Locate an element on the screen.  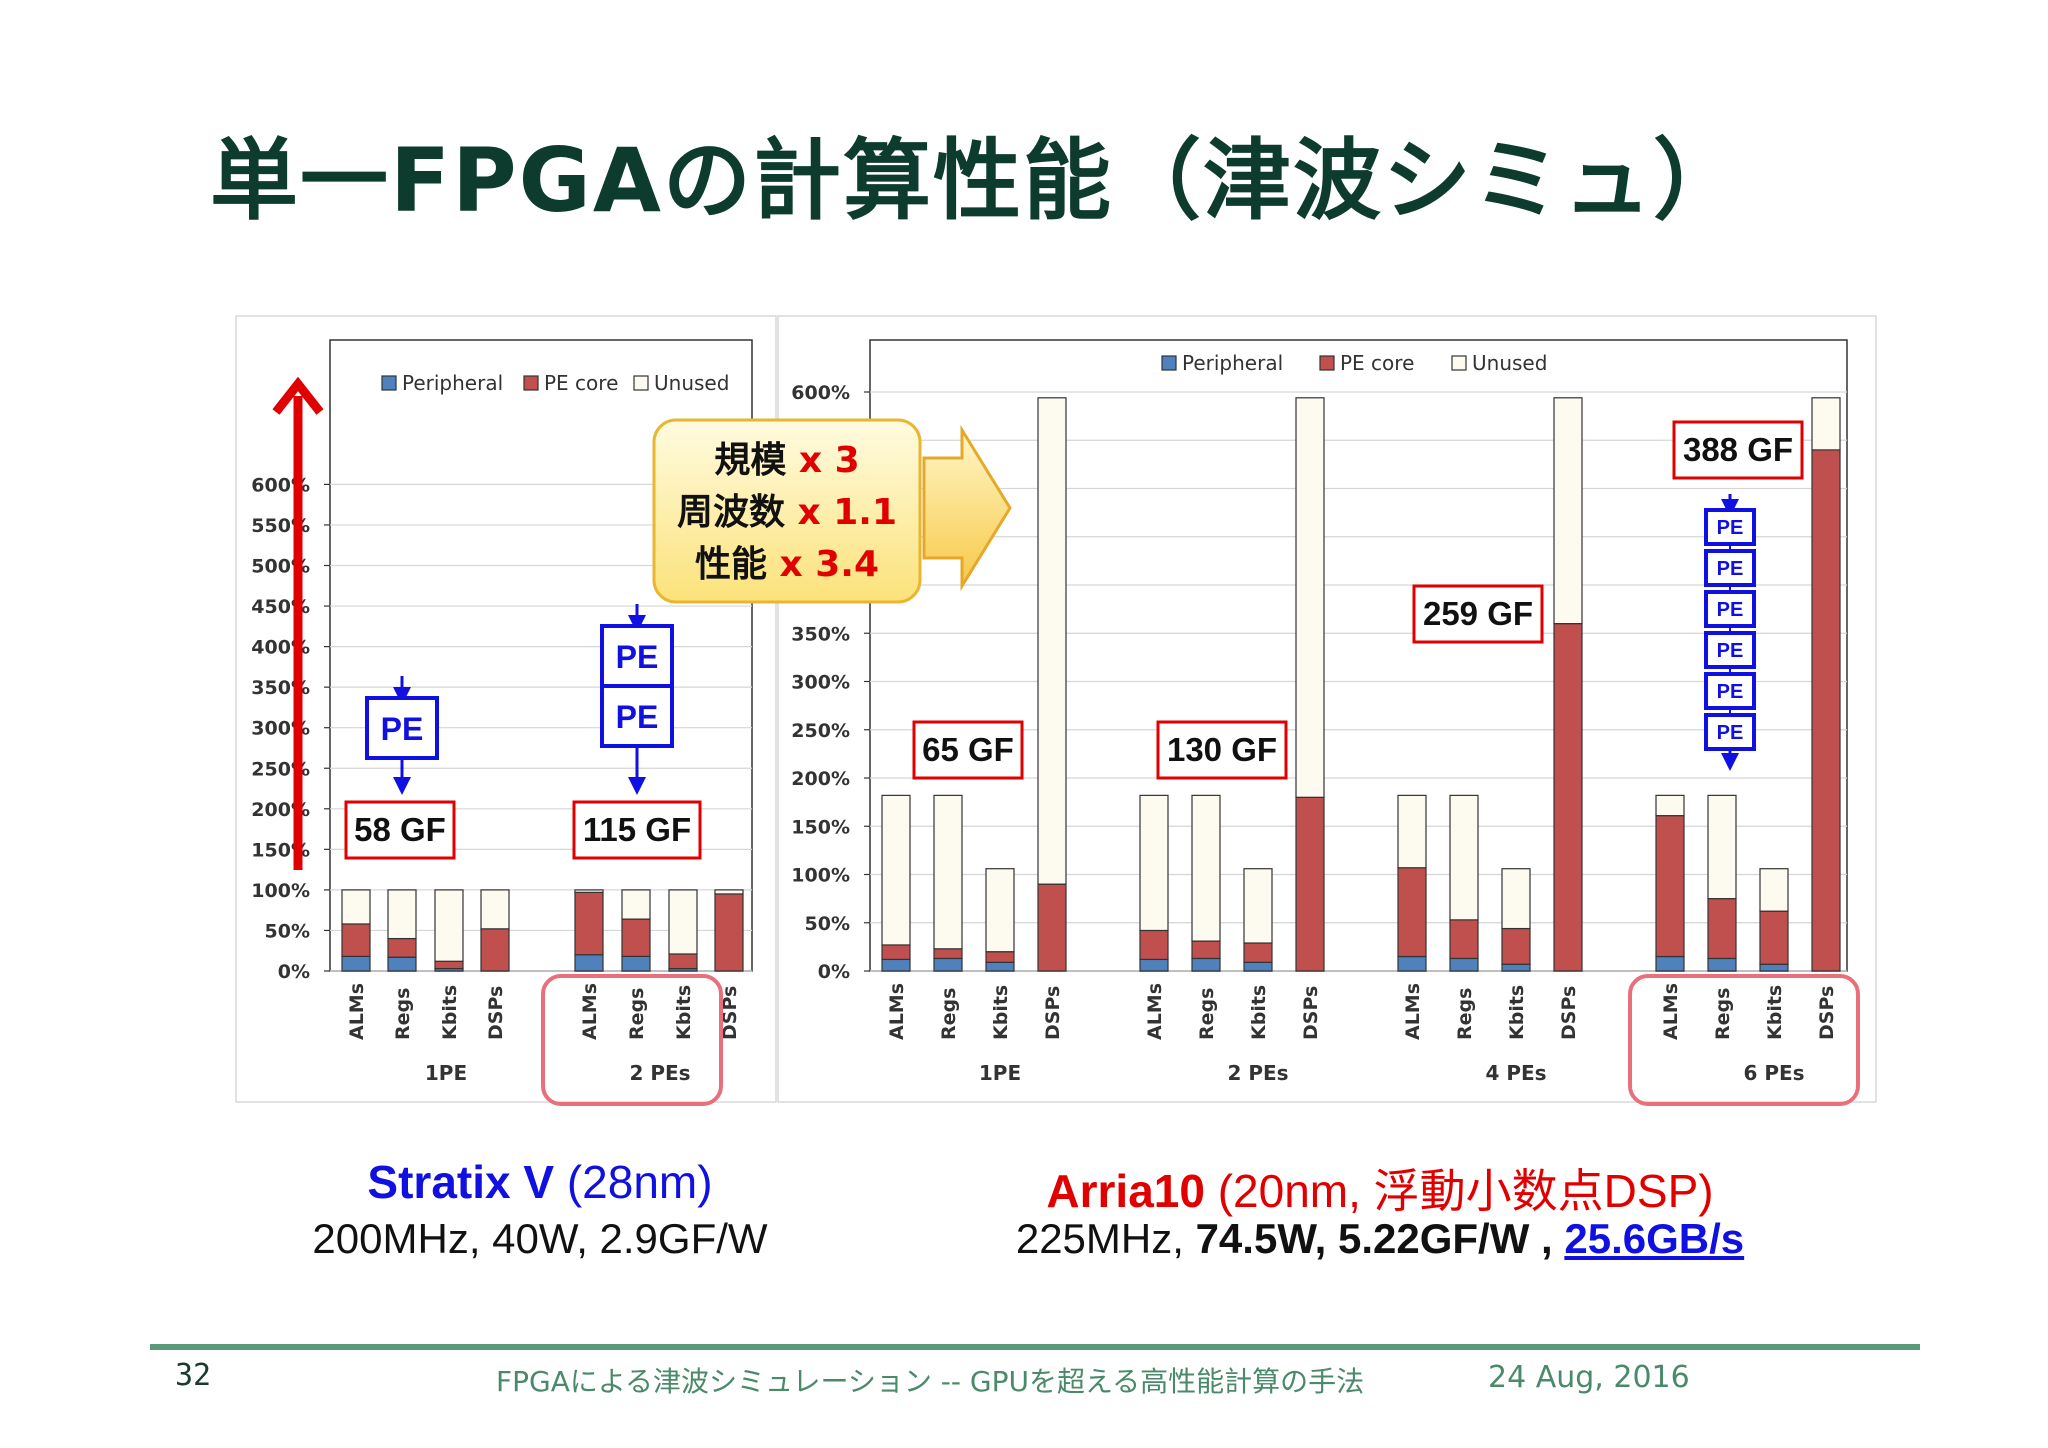
arria-ytick-label: 600% is located at coordinates (820, 393).